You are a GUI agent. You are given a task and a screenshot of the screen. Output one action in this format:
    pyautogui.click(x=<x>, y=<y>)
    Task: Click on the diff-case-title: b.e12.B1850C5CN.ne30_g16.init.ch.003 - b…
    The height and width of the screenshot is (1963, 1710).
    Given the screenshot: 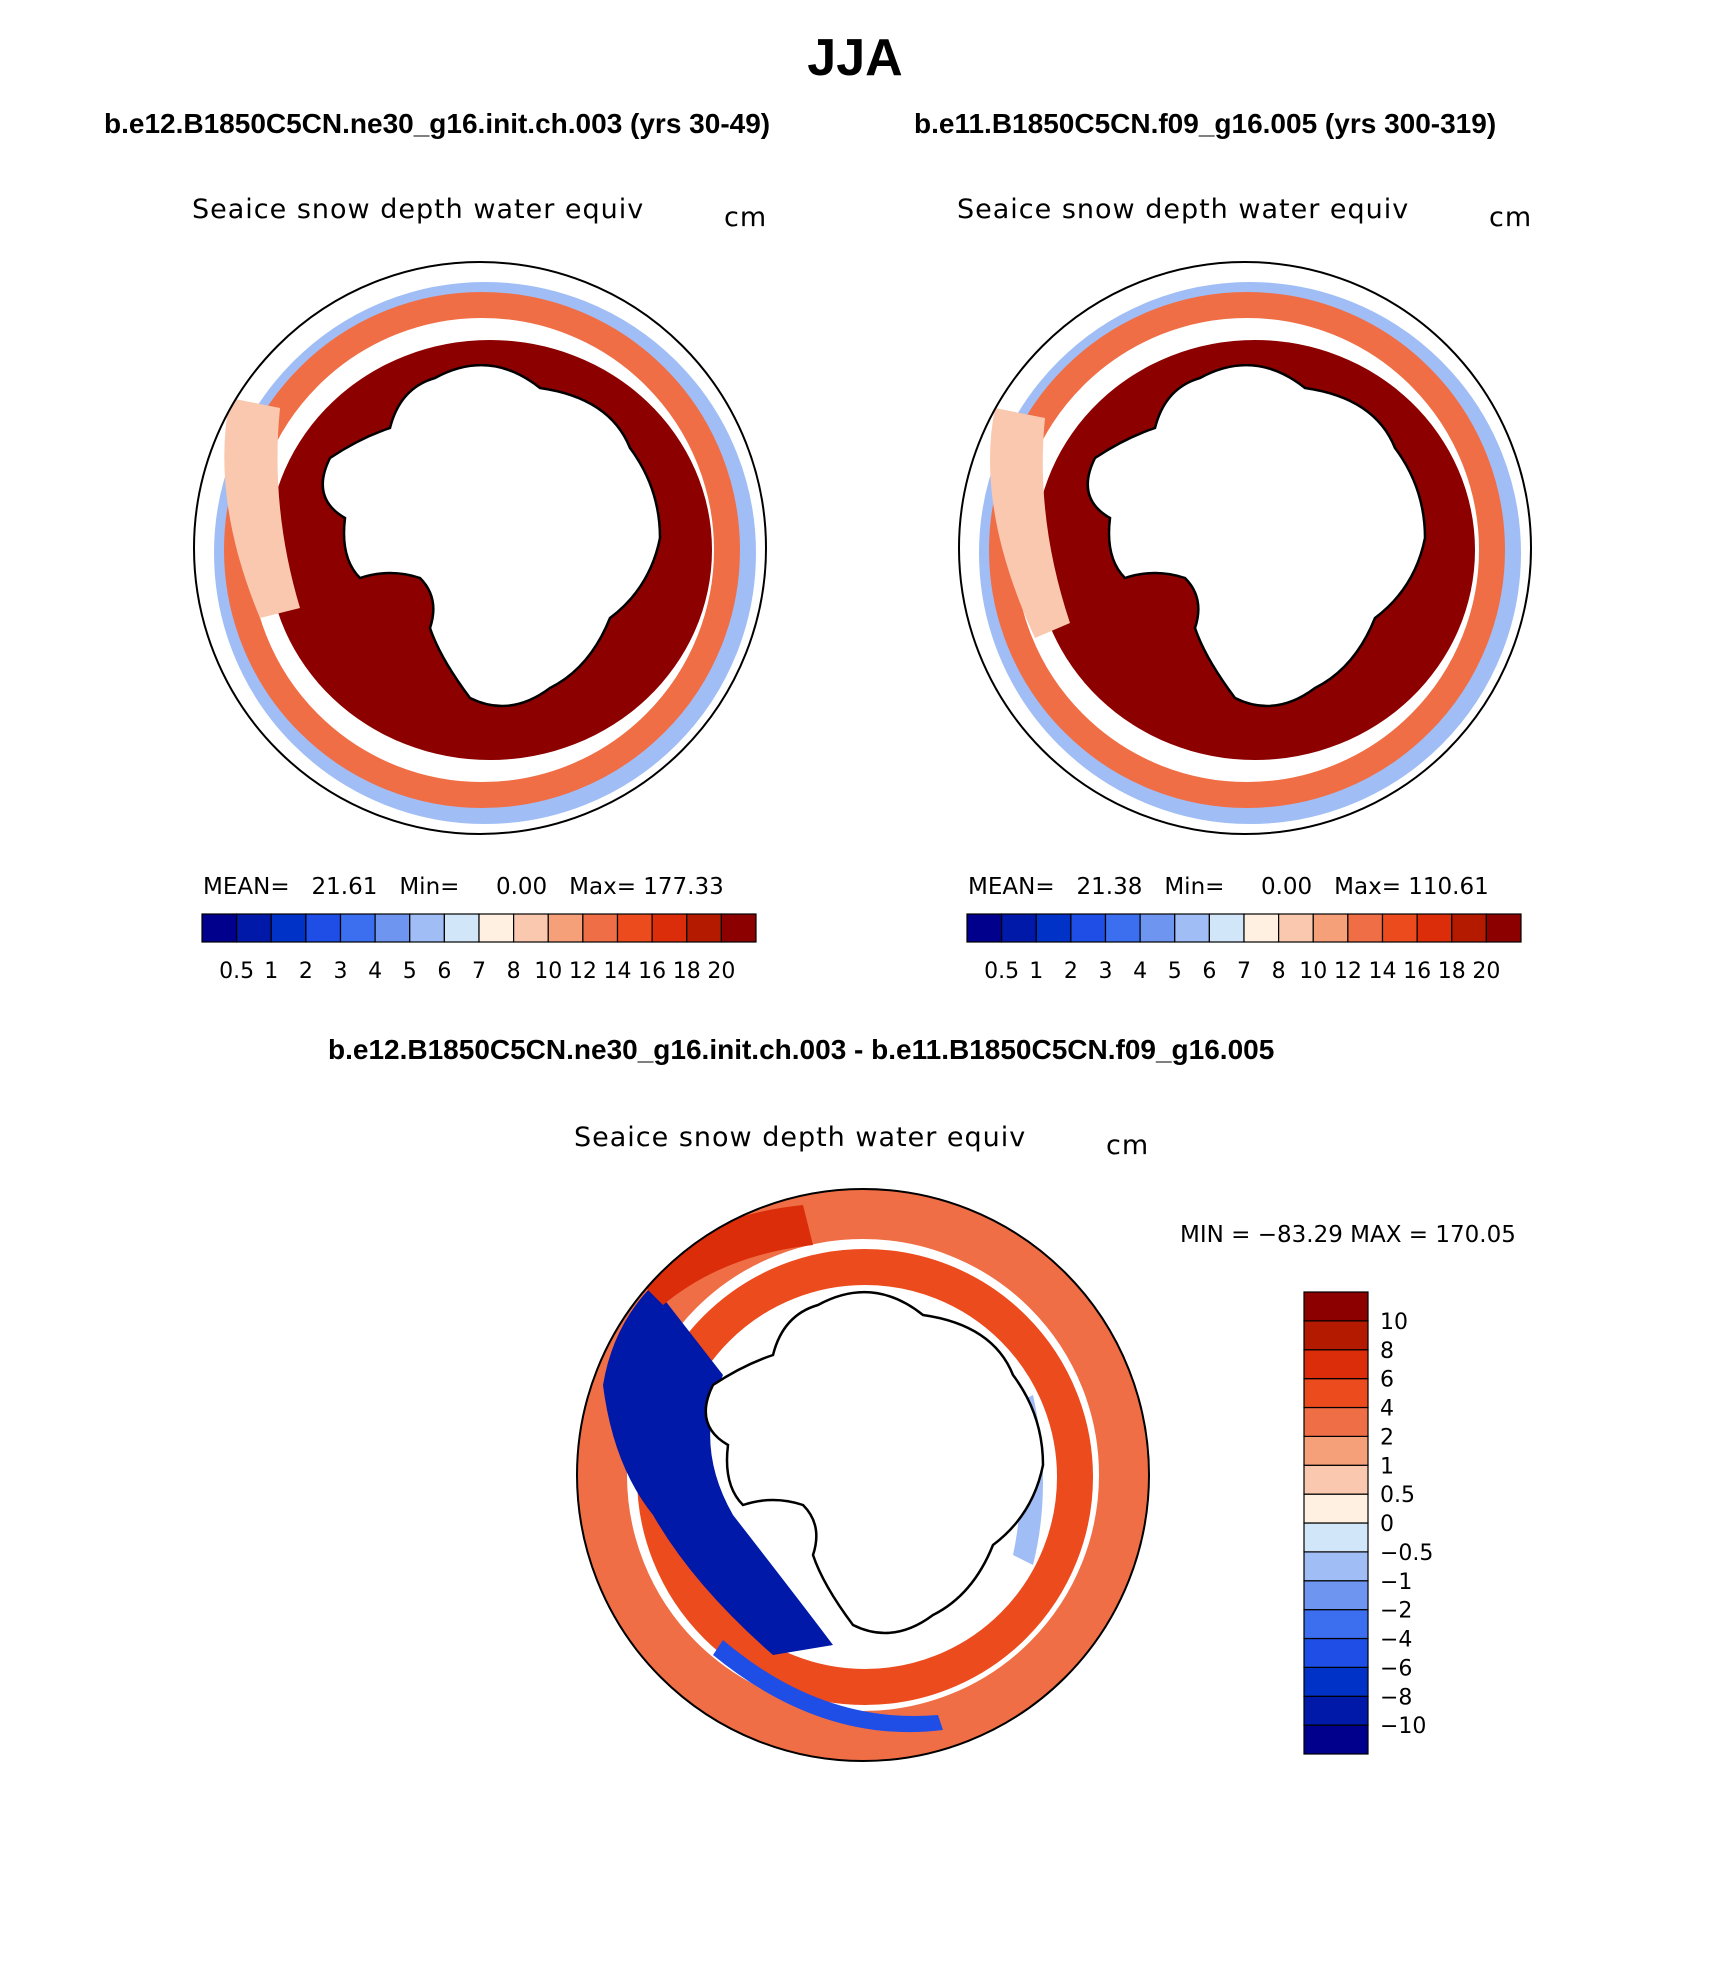 What is the action you would take?
    pyautogui.click(x=801, y=1049)
    